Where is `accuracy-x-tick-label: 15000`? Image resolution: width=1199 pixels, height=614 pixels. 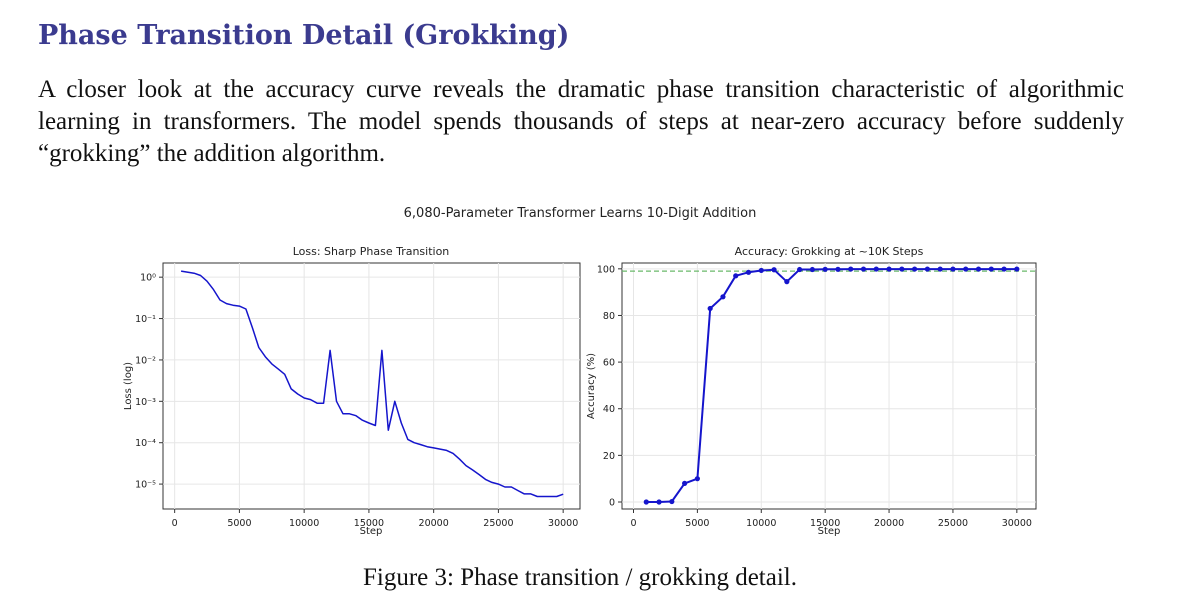 accuracy-x-tick-label: 15000 is located at coordinates (825, 523).